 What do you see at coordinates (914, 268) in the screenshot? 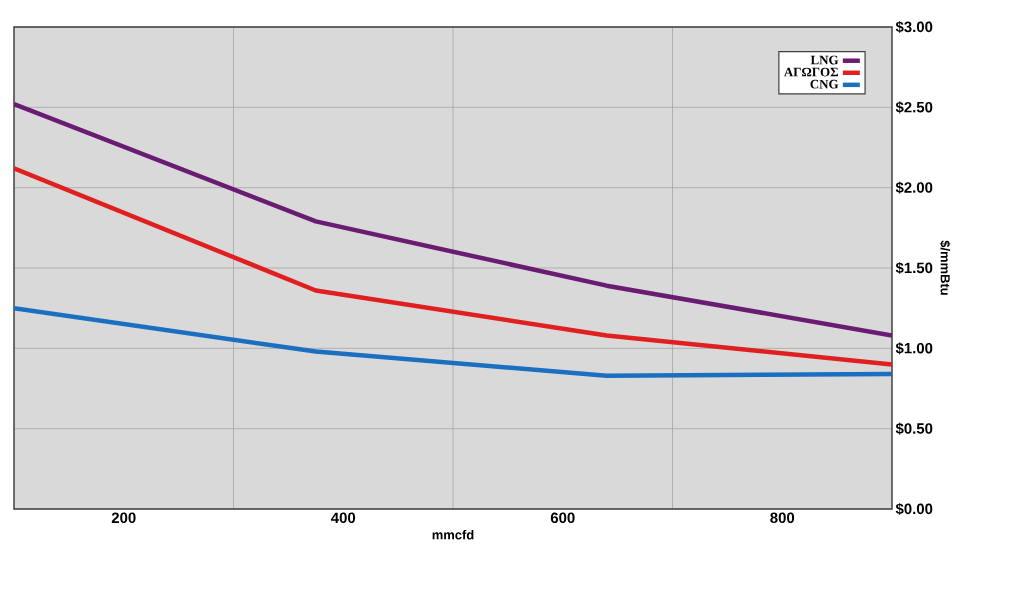
I see `y-tick-label: $1.50` at bounding box center [914, 268].